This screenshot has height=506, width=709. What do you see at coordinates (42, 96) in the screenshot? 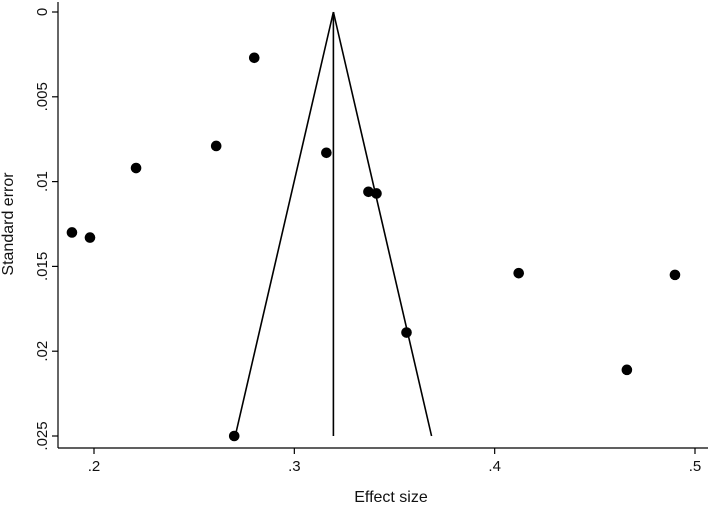
I see `y-tick-label: .005` at bounding box center [42, 96].